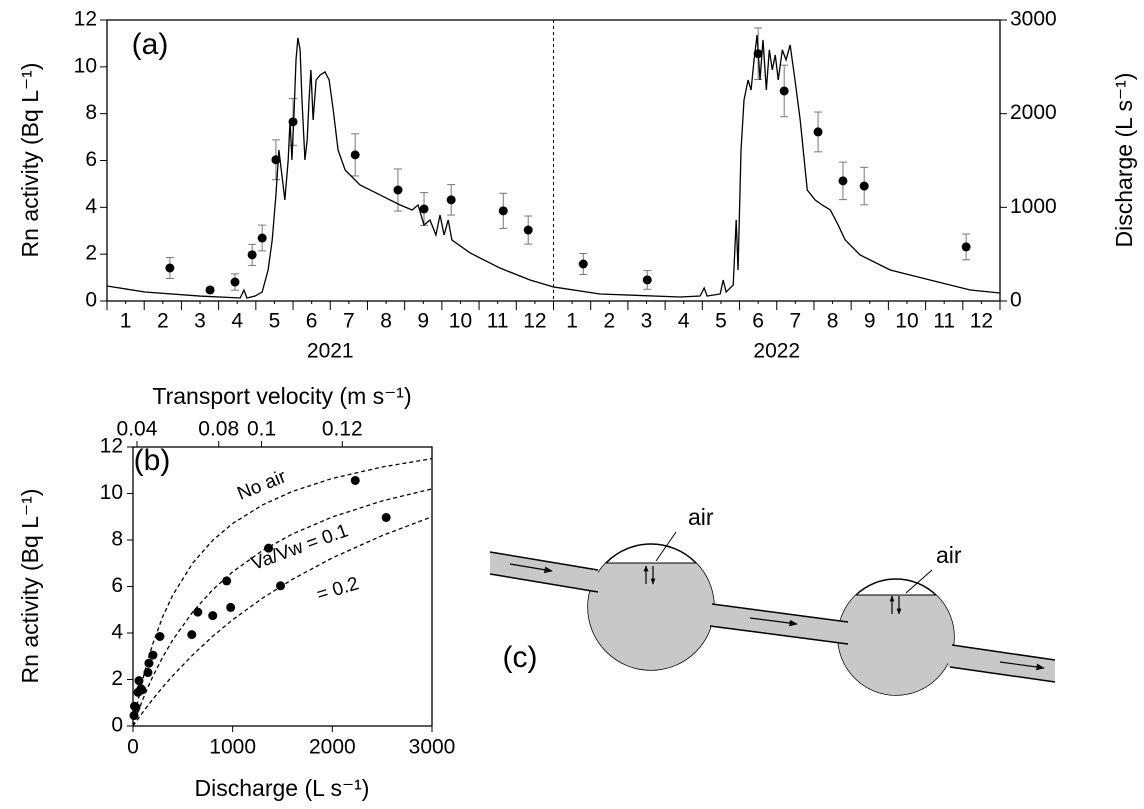 Image resolution: width=1144 pixels, height=809 pixels. Describe the element at coordinates (1033, 19) in the screenshot. I see `y2-tick-label: 3000` at that location.